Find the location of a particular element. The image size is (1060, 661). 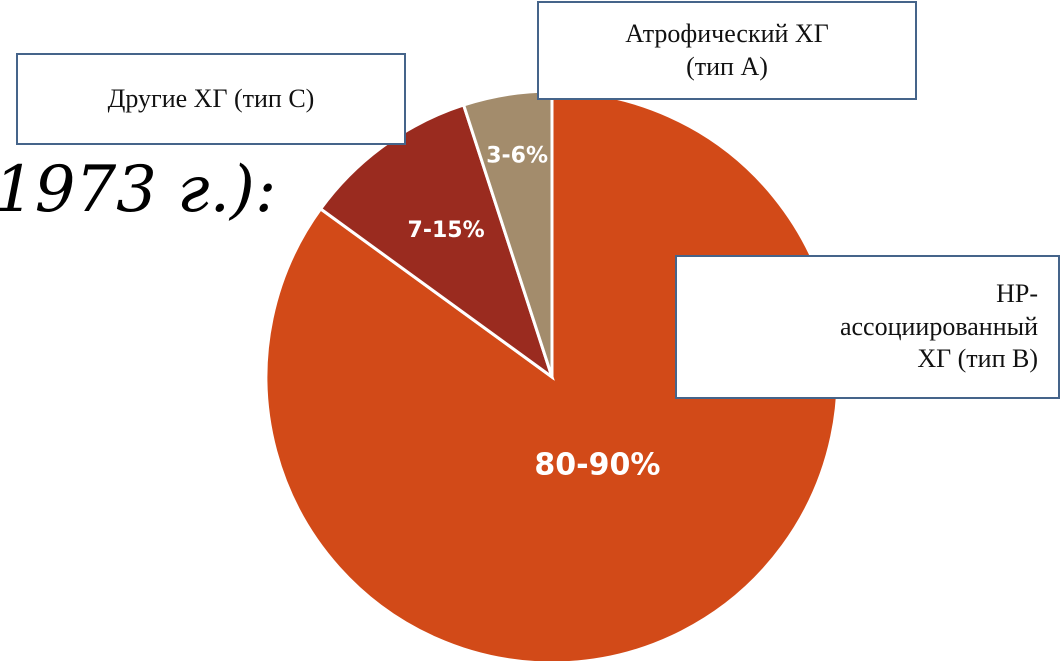

pie-labels: 80-90% 7-15% 3-6% is located at coordinates (534, 313).